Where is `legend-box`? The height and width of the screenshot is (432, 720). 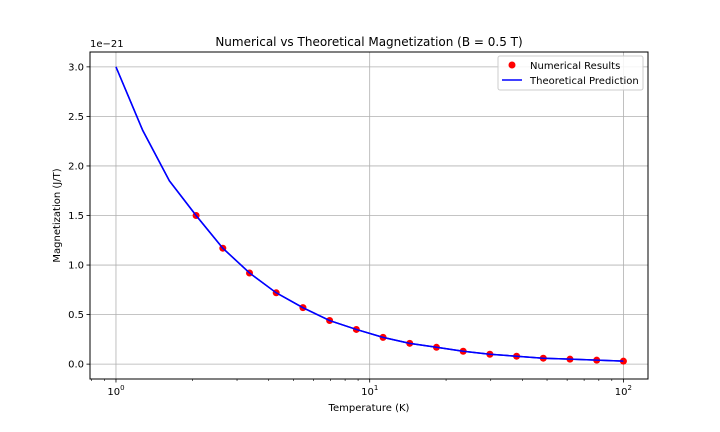
legend-box is located at coordinates (570, 73).